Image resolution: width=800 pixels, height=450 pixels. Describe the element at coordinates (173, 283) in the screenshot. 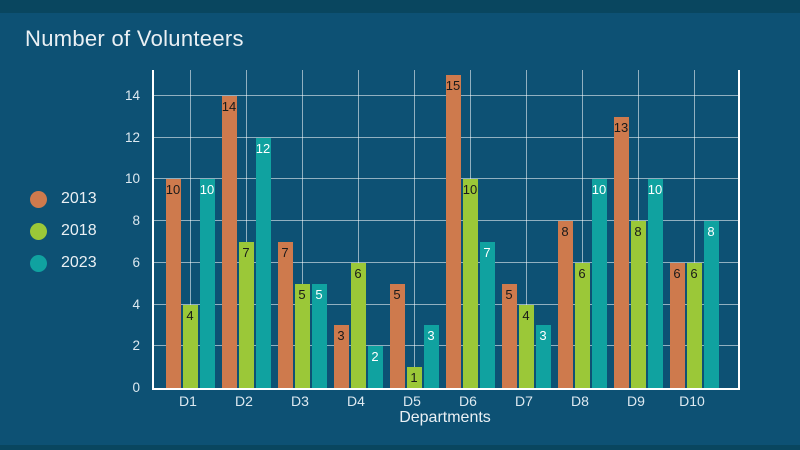

I see `bar-D1-2013: 10` at that location.